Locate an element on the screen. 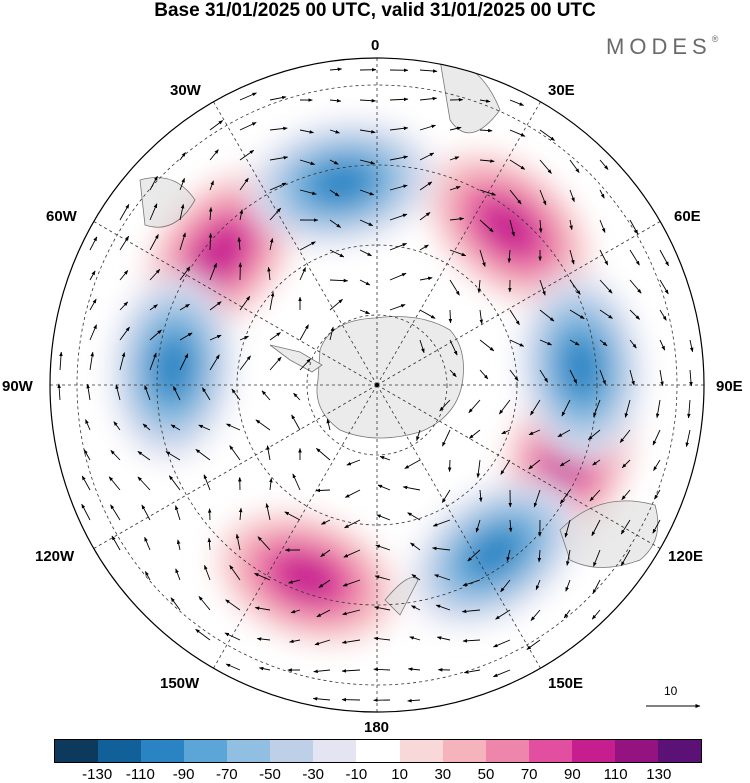 This screenshot has width=750, height=783. lon-label-90e: 90E is located at coordinates (729, 386).